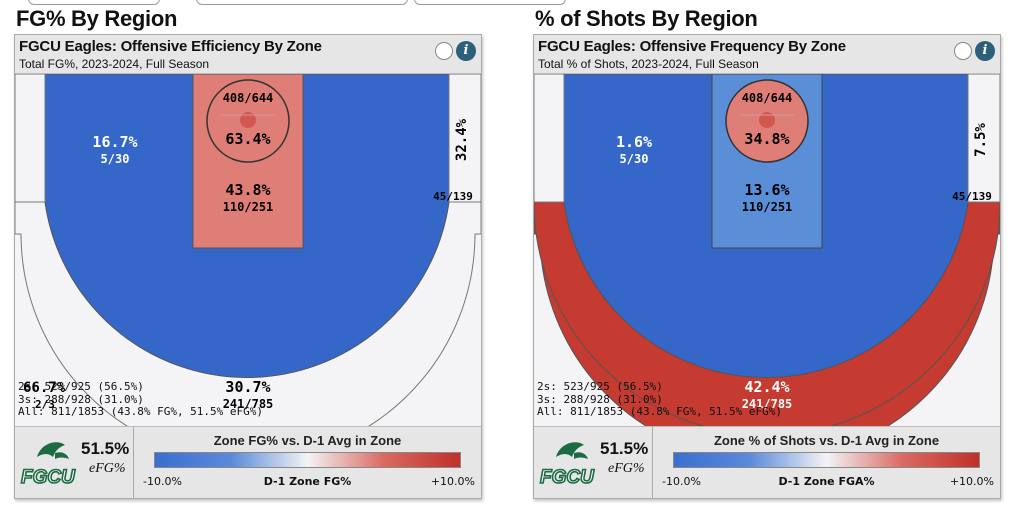 Image resolution: width=1024 pixels, height=520 pixels. Describe the element at coordinates (648, 64) in the screenshot. I see `panel-subtitle: Total % of Shots, 2023-2024, Full Season` at that location.